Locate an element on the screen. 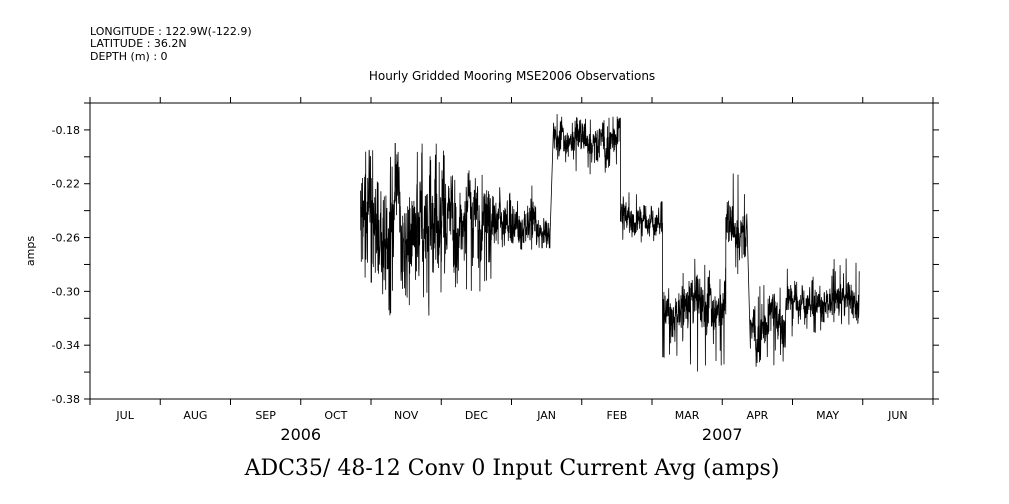 This screenshot has height=504, width=1009. month-label: DEC is located at coordinates (476, 415).